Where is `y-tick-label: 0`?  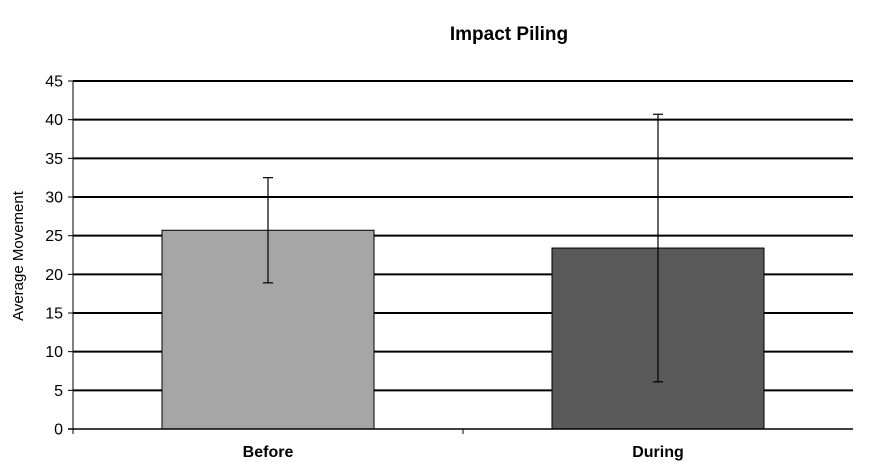 y-tick-label: 0 is located at coordinates (58, 430).